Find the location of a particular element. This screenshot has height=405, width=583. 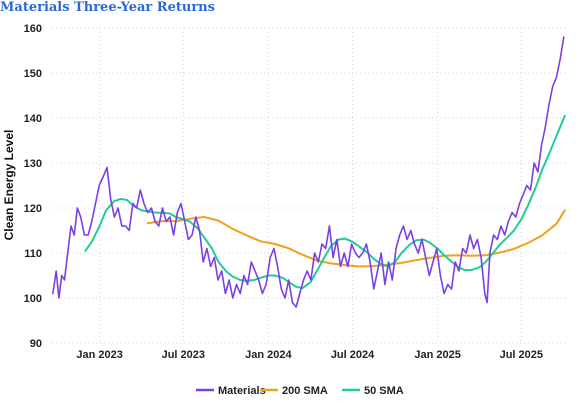

y-tick-label: 140 is located at coordinates (33, 119).